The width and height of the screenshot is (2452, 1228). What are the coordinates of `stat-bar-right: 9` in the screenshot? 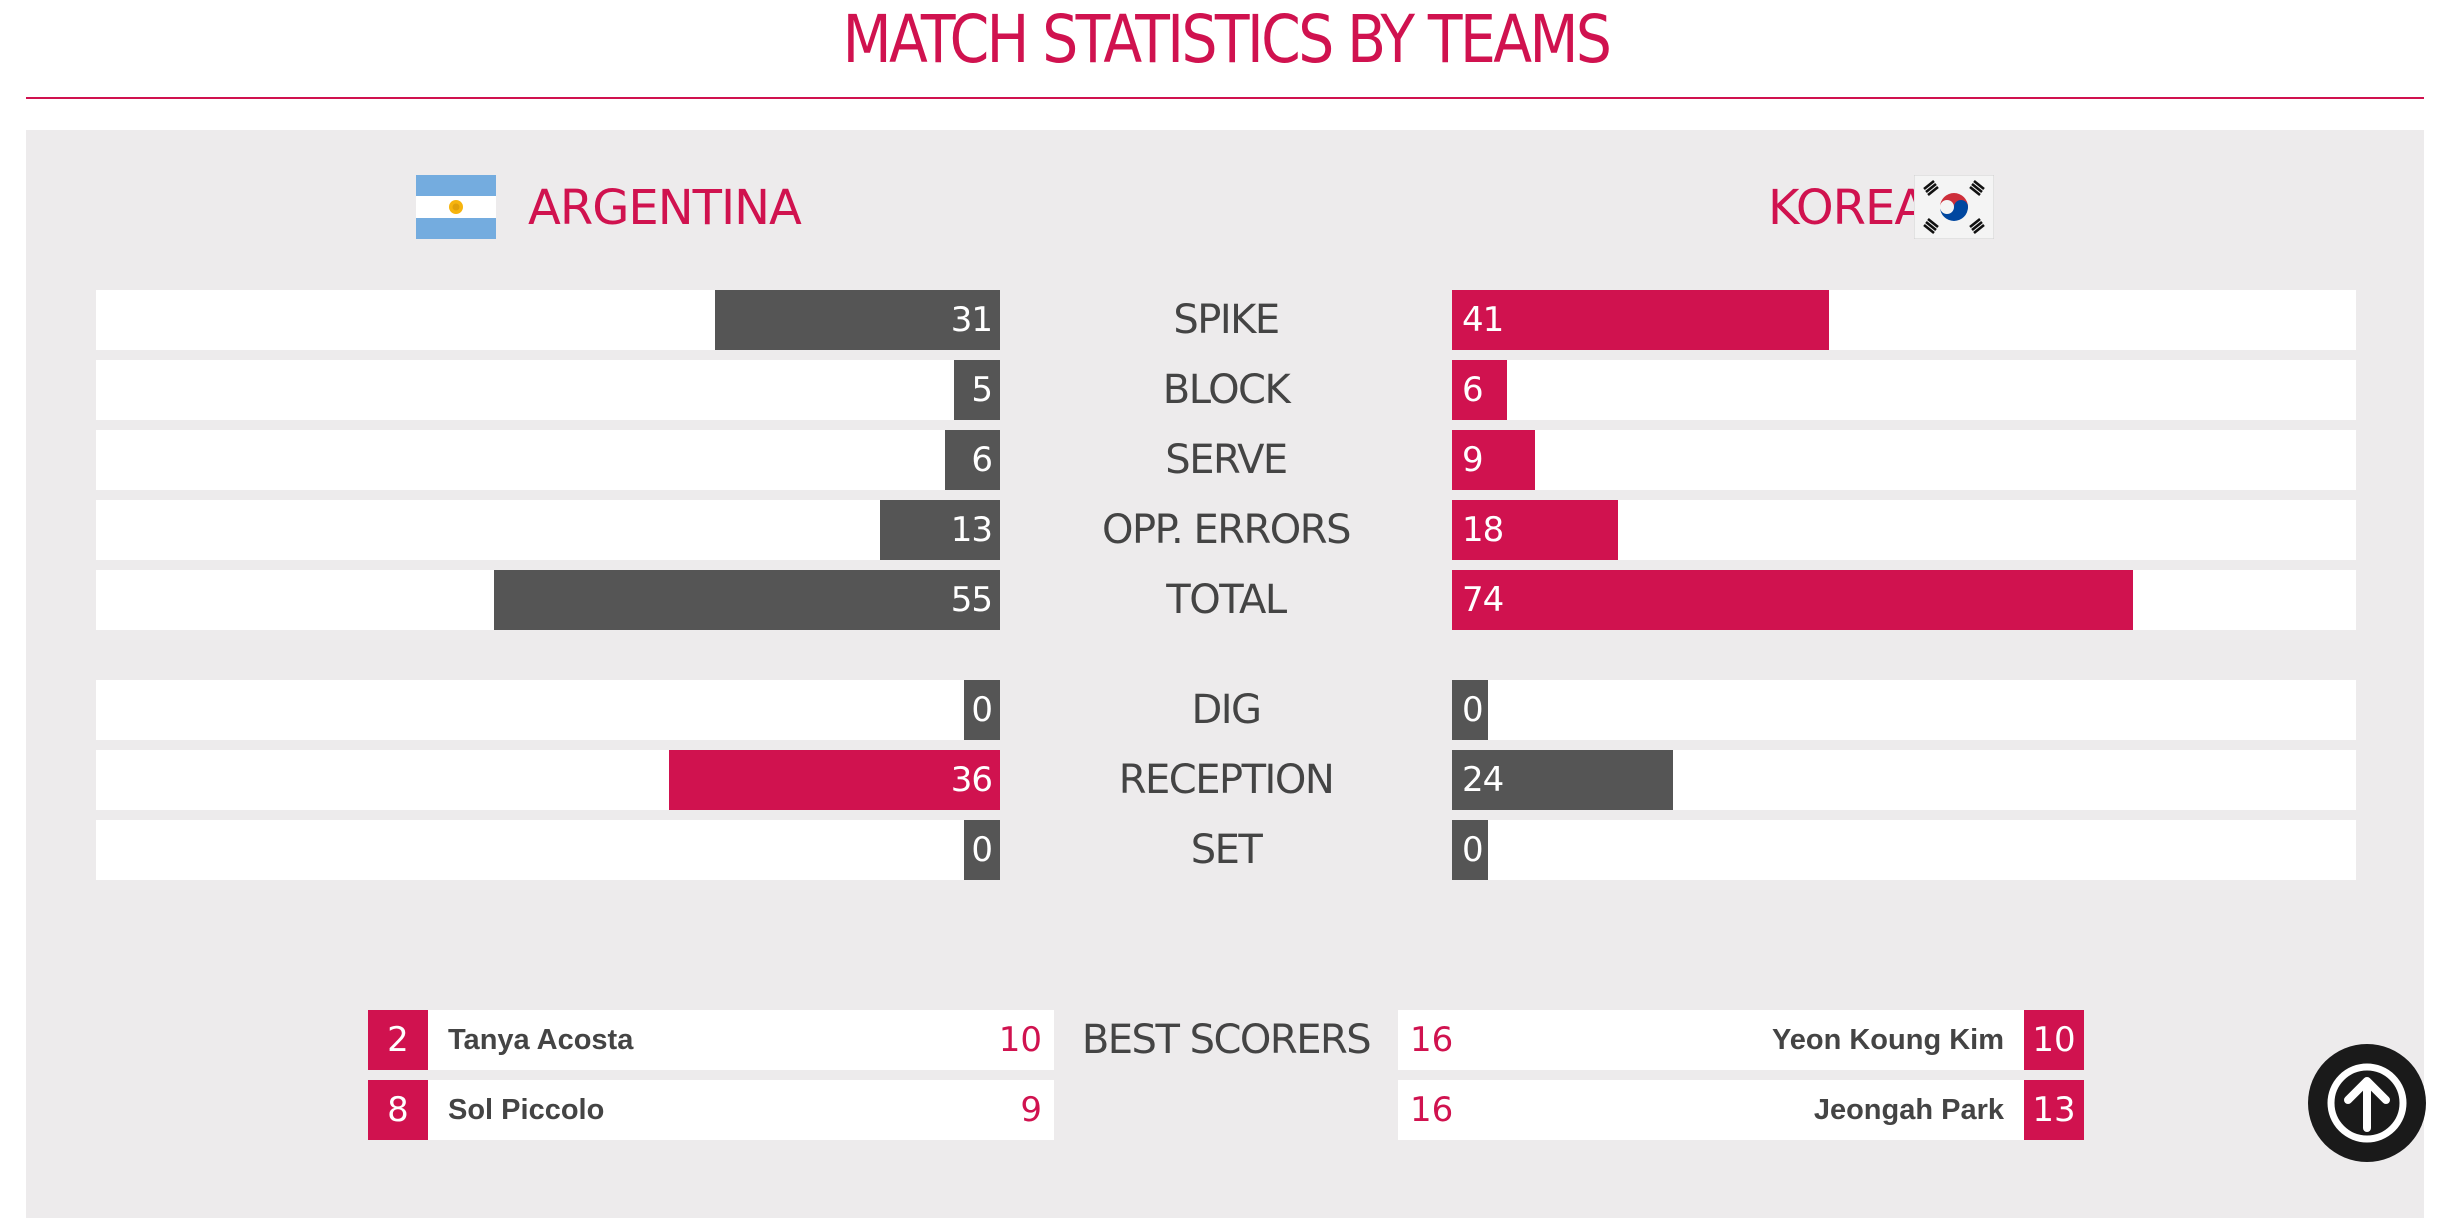 It's located at (1493, 460).